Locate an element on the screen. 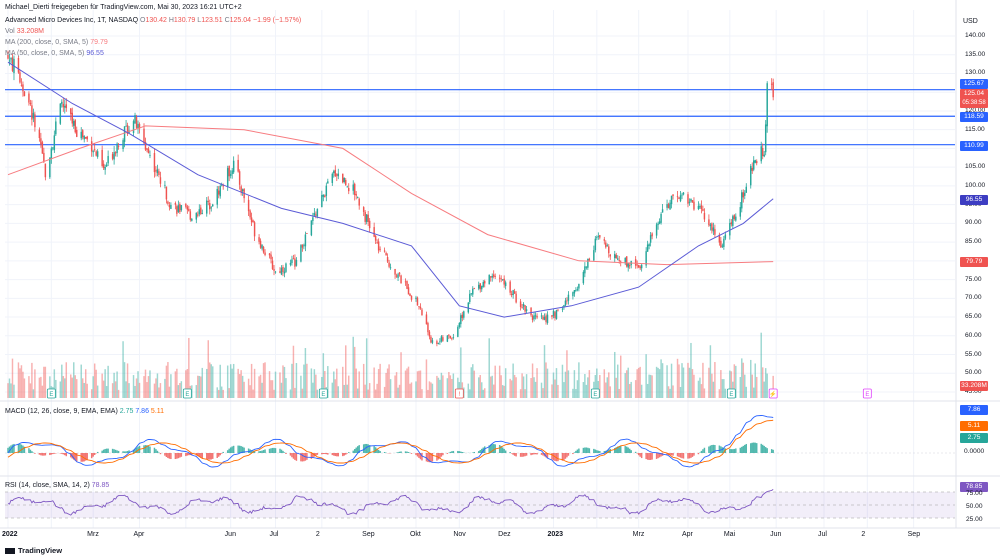  ma200-badge: 79.79 is located at coordinates (974, 262).